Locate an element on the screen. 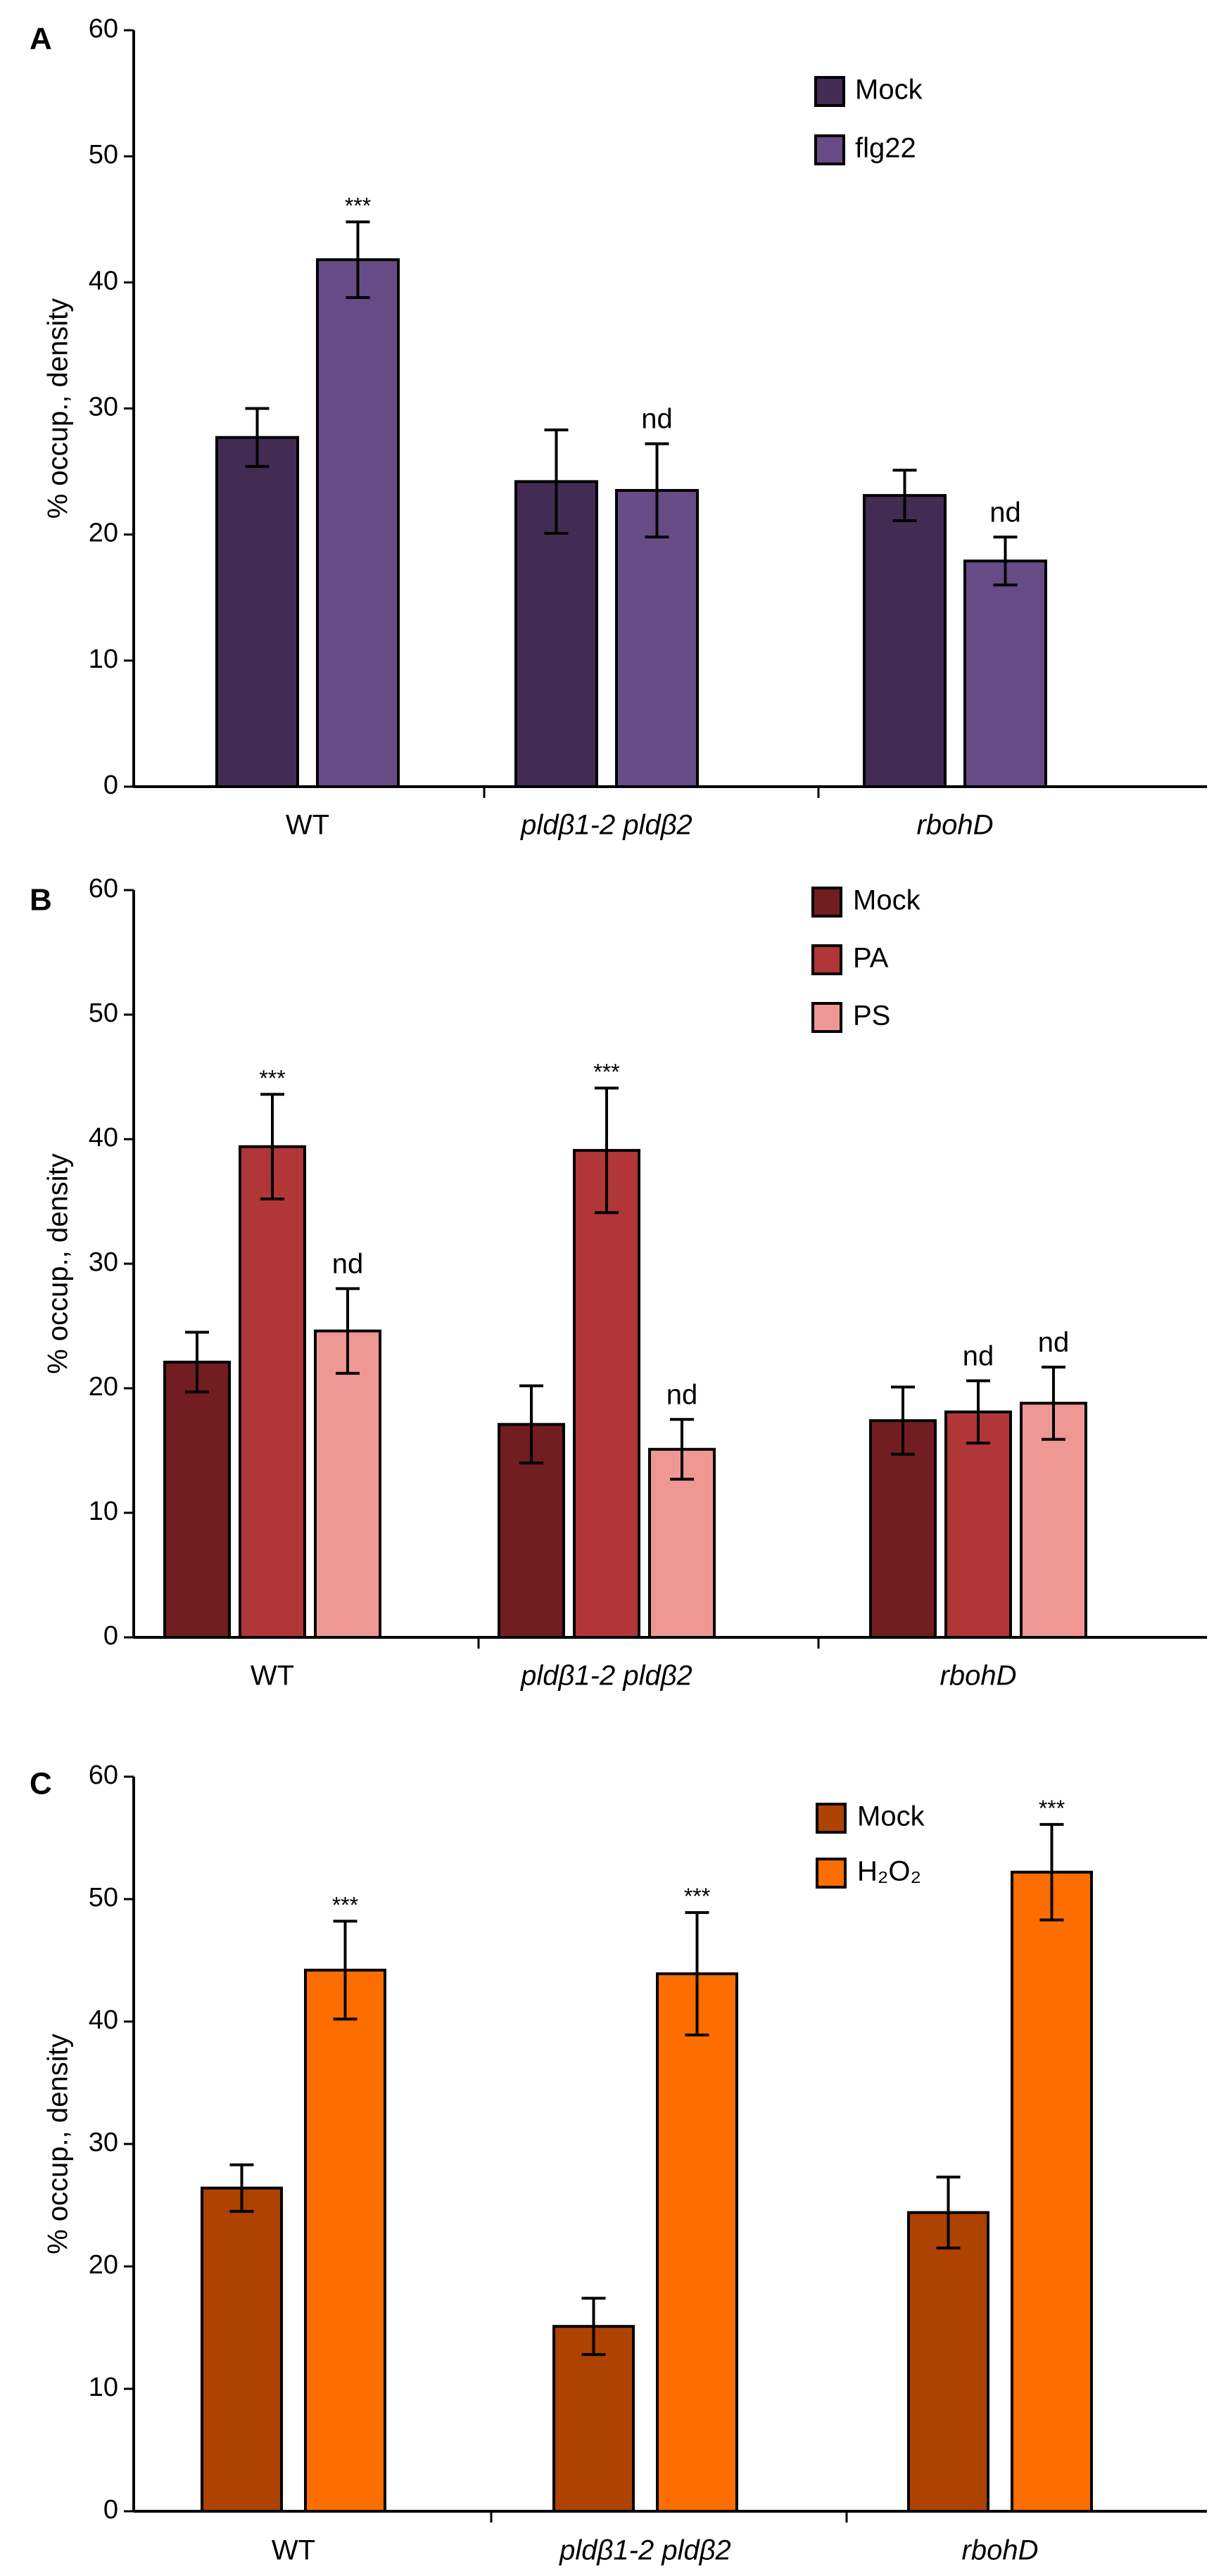 The image size is (1221, 2576). legend: Mock H₂O₂ is located at coordinates (871, 1845).